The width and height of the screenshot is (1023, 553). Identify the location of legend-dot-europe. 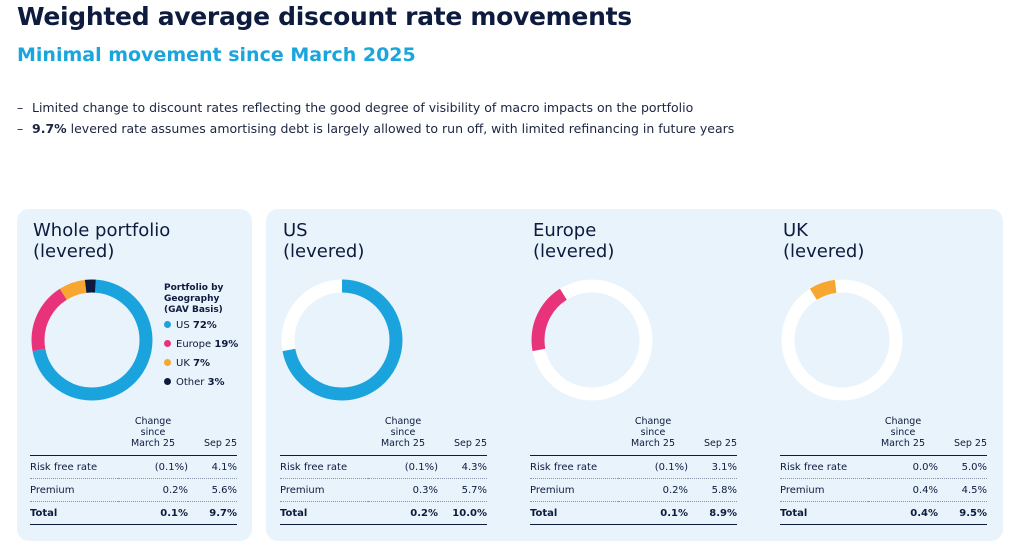
(167, 343).